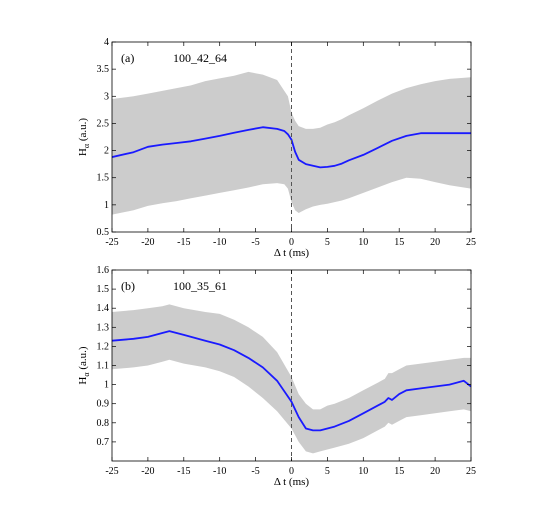 Image resolution: width=550 pixels, height=509 pixels. I want to click on y-tick-label: 1.6, so click(103, 270).